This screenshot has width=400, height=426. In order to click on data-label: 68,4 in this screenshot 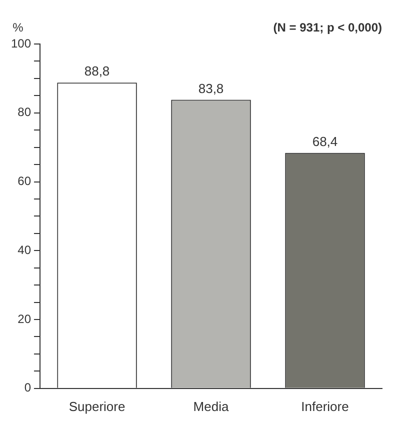, I will do `click(325, 141)`.